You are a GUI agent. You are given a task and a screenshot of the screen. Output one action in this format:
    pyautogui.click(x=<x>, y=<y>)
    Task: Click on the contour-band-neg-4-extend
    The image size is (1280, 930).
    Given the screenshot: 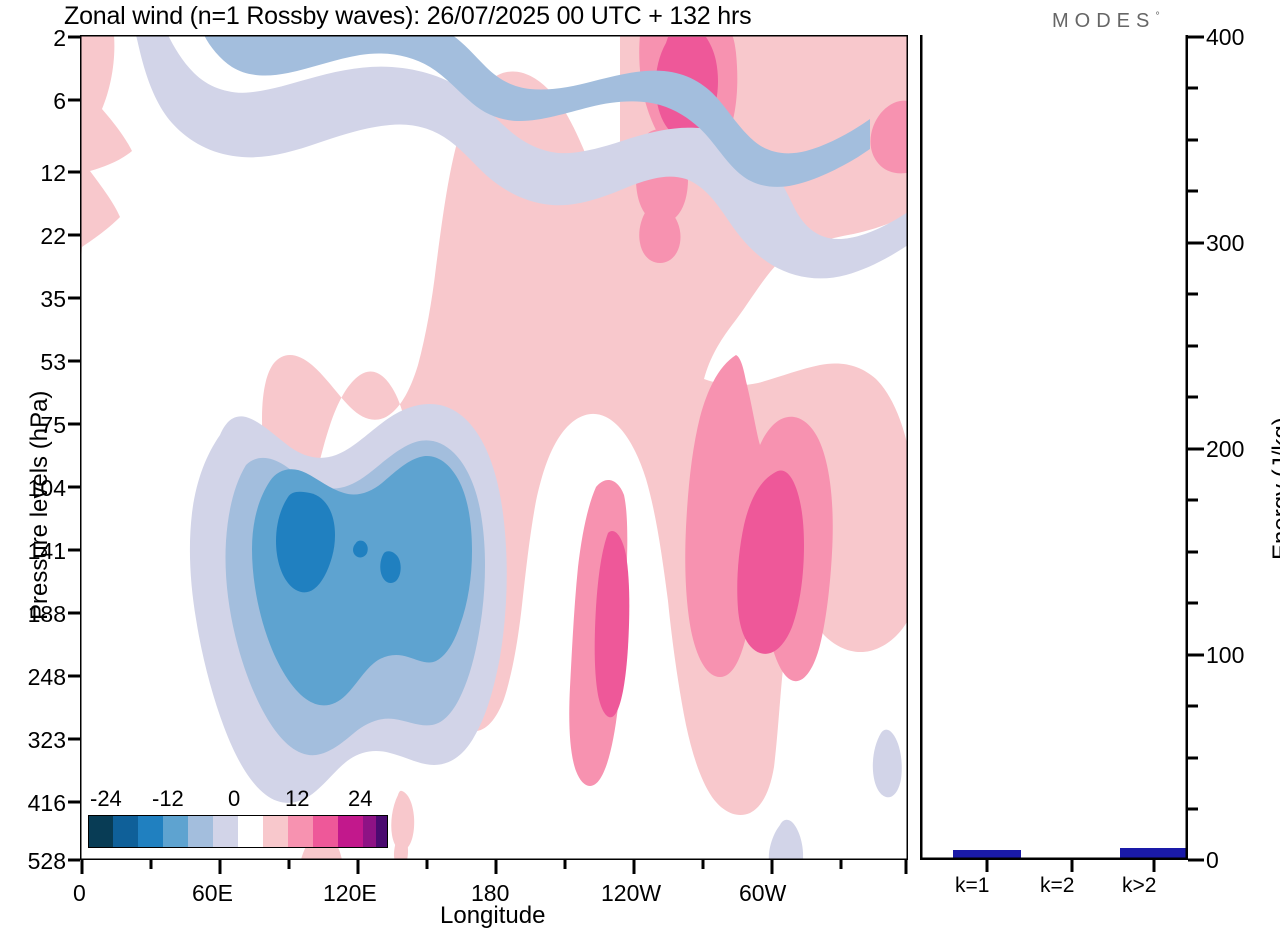 What is the action you would take?
    pyautogui.click(x=522, y=145)
    